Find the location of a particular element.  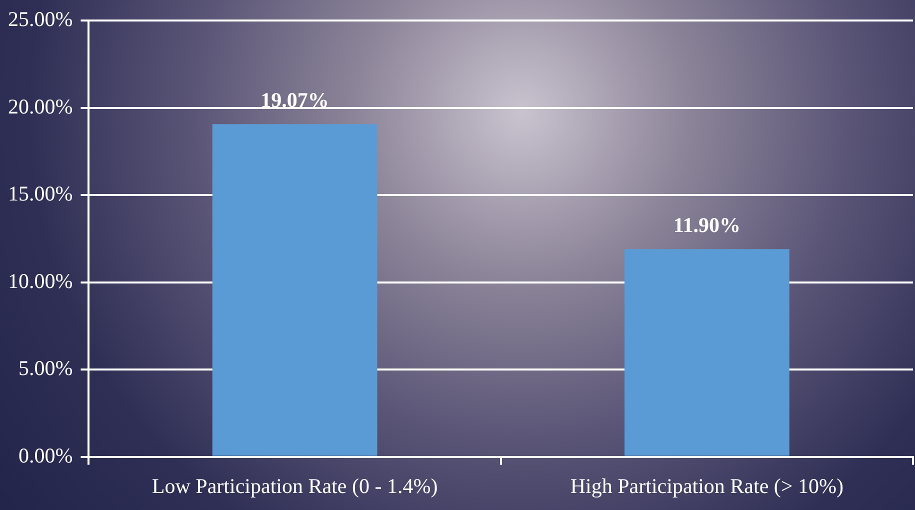

x-tick-label: High Participation Rate (> 10%) is located at coordinates (707, 486).